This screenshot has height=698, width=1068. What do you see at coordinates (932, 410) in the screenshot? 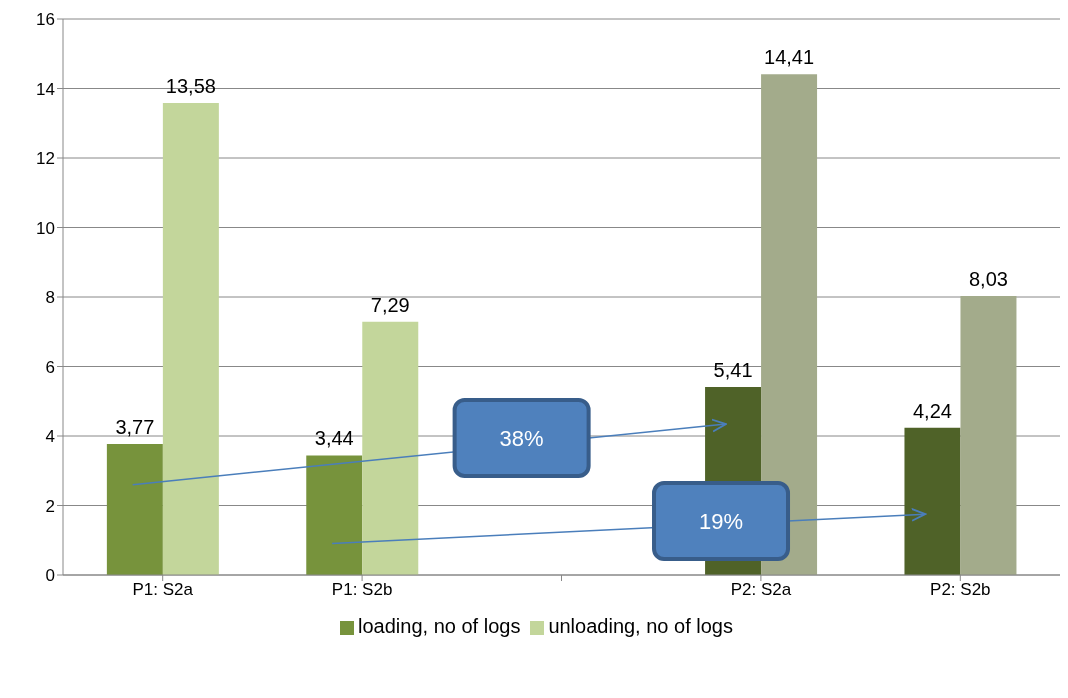
I see `data-label: 4,24` at bounding box center [932, 410].